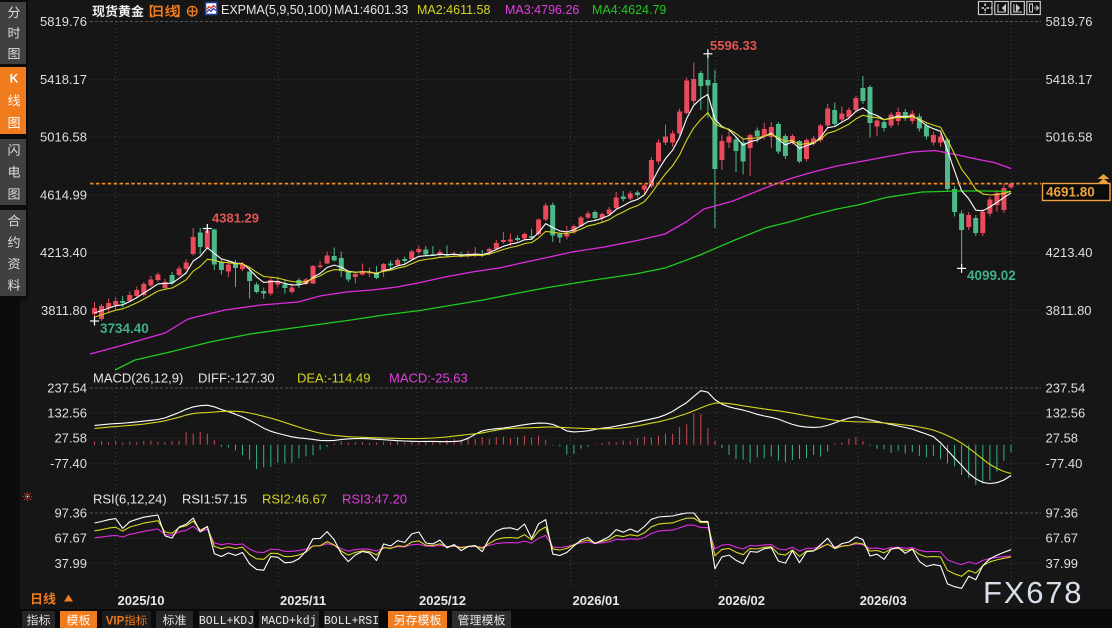 This screenshot has width=1112, height=628. Describe the element at coordinates (333, 378) in the screenshot. I see `svg-text: DEA:-114.49` at that location.